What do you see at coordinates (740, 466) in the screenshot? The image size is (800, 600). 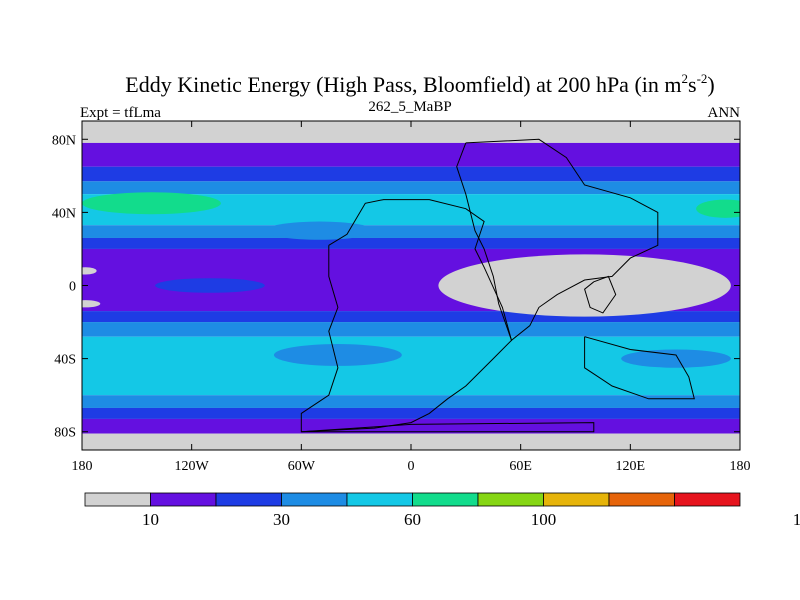 I see `x-tick-label-6: 180` at bounding box center [740, 466].